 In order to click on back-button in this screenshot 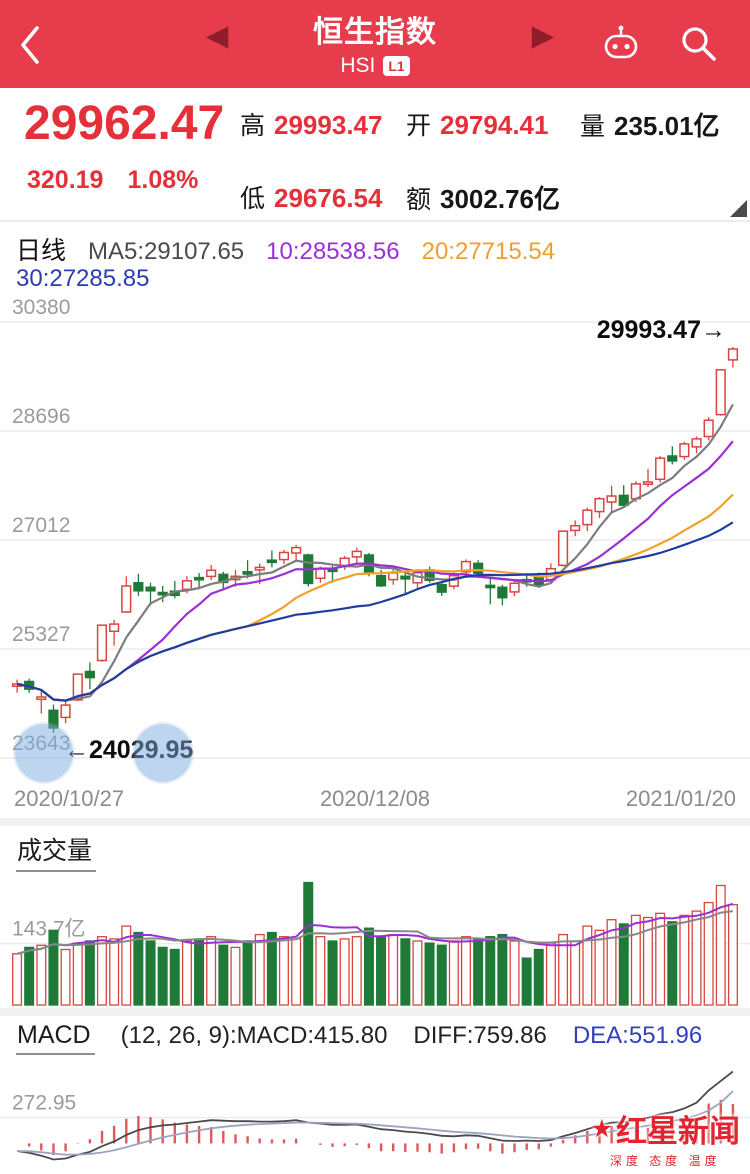, I will do `click(34, 45)`.